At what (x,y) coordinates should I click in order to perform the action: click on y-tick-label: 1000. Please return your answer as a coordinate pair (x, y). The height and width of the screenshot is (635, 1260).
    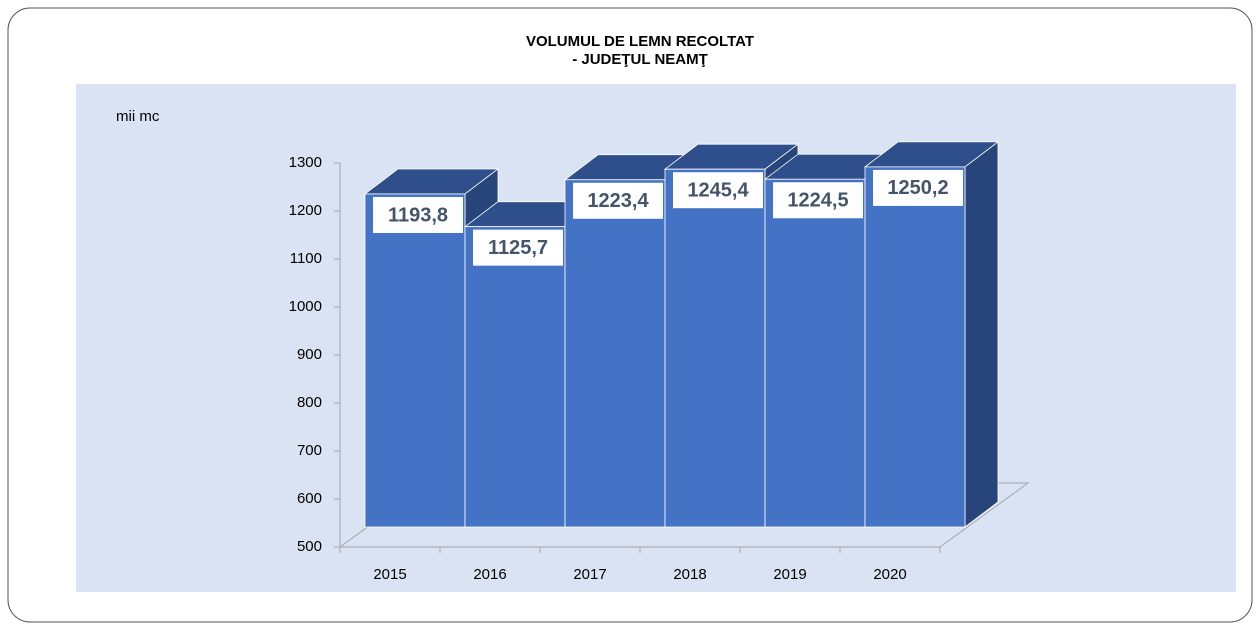
    Looking at the image, I should click on (305, 306).